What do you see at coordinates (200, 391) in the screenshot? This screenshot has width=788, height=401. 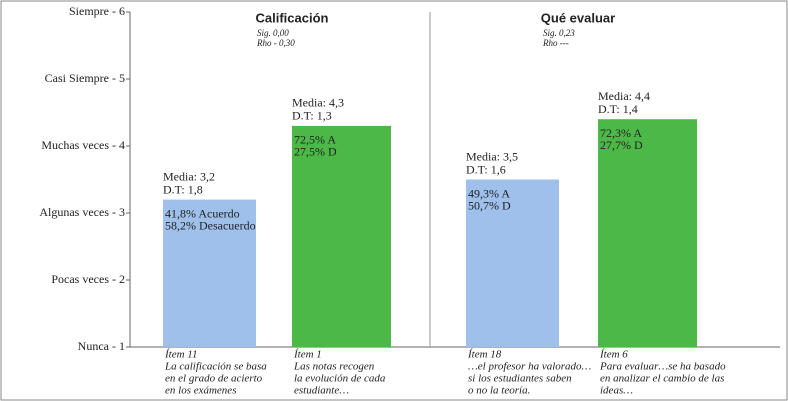 I see `caption: en los exámenes` at bounding box center [200, 391].